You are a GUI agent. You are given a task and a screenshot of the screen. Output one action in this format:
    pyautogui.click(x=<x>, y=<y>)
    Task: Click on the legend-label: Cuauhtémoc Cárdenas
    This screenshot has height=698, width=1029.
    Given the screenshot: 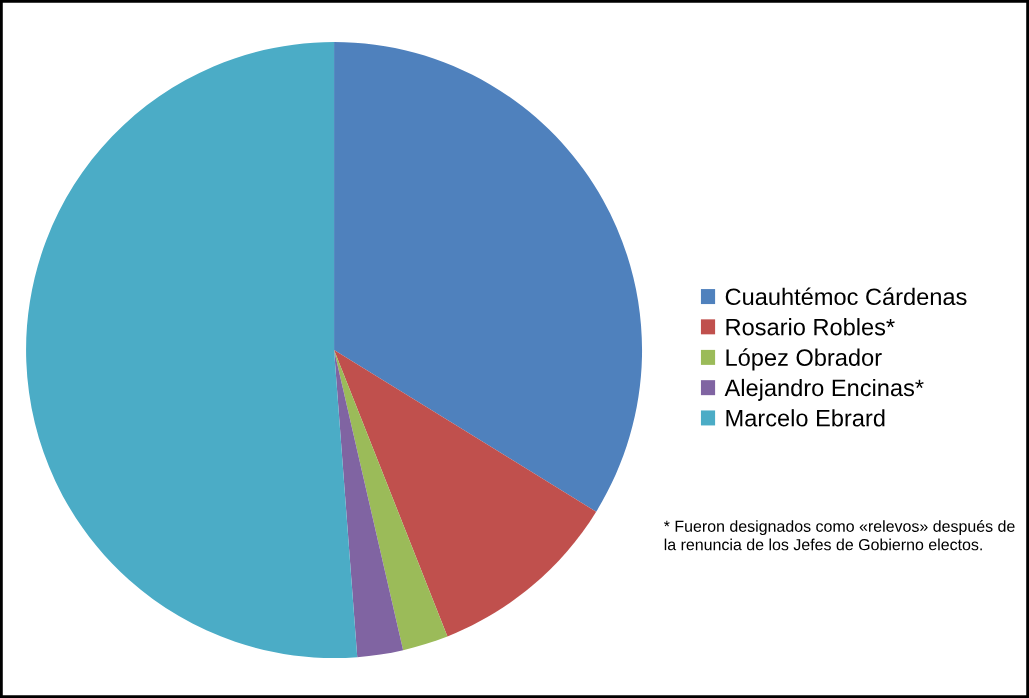 What is the action you would take?
    pyautogui.click(x=846, y=296)
    